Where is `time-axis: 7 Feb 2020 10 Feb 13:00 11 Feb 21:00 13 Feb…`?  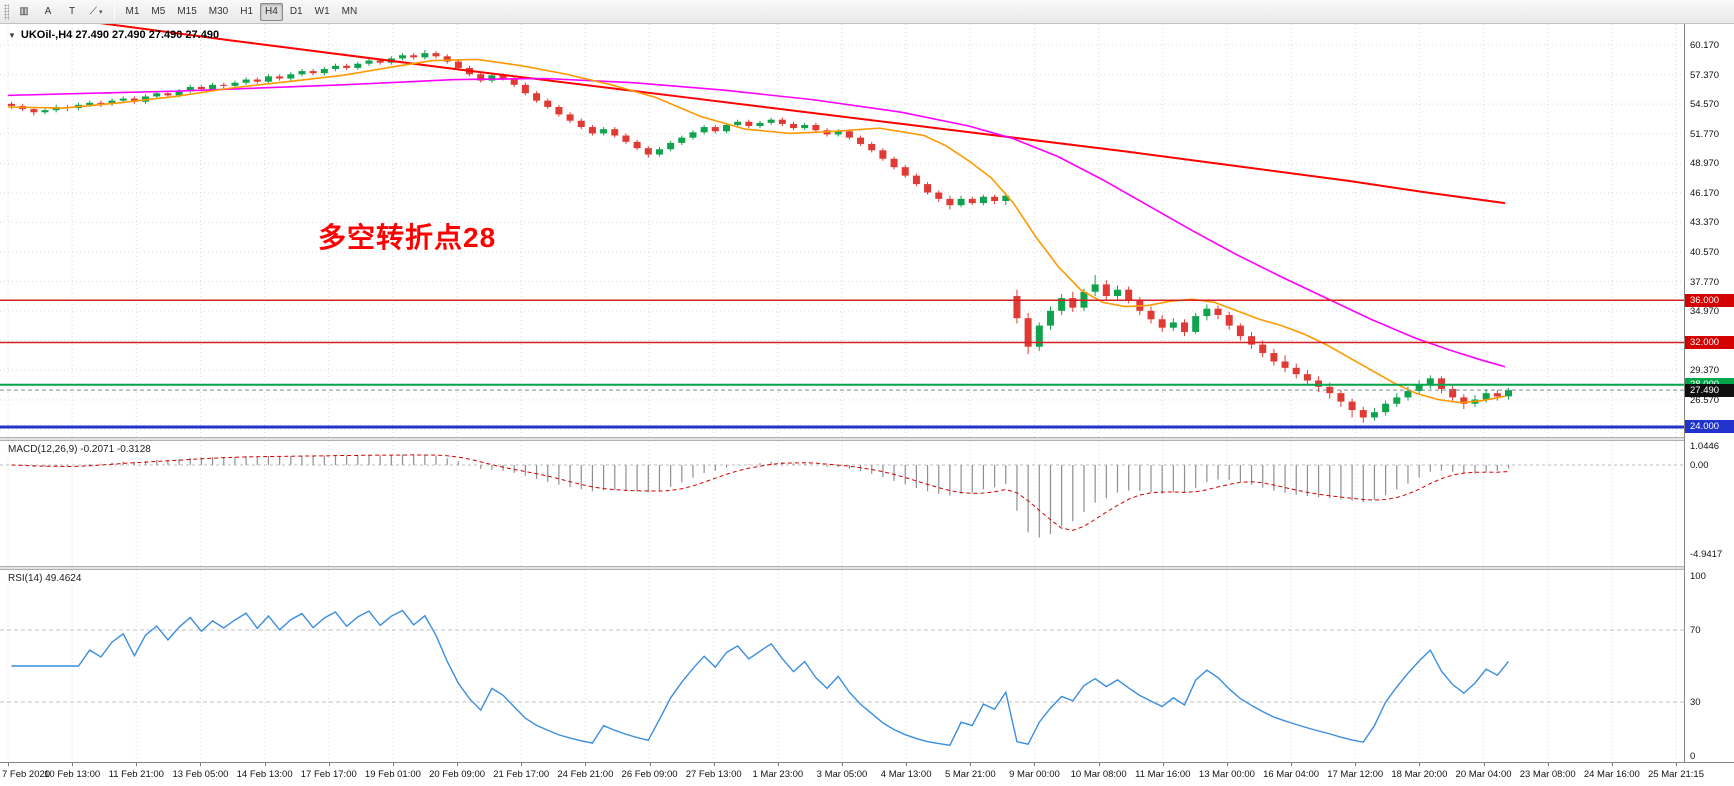 time-axis: 7 Feb 2020 10 Feb 13:00 11 Feb 21:00 13 Feb… is located at coordinates (867, 774).